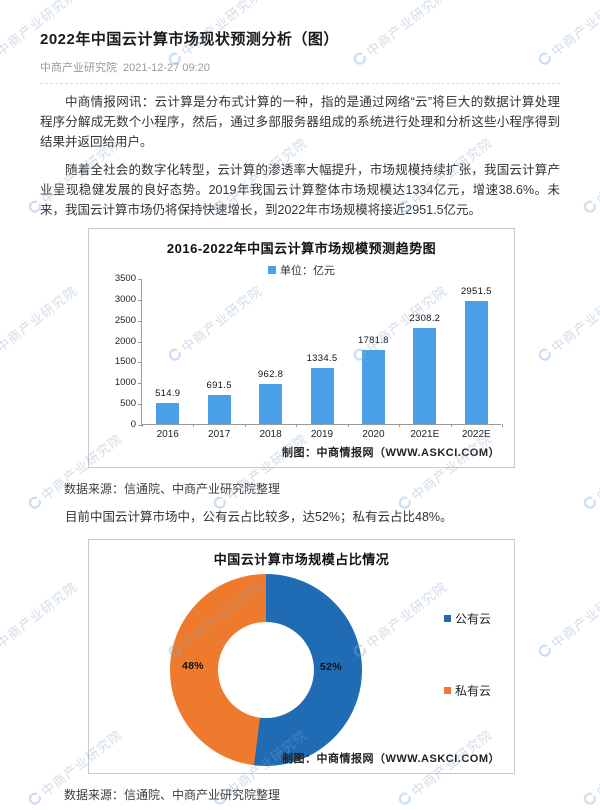 This screenshot has width=600, height=810. I want to click on bar-2021E, so click(425, 375).